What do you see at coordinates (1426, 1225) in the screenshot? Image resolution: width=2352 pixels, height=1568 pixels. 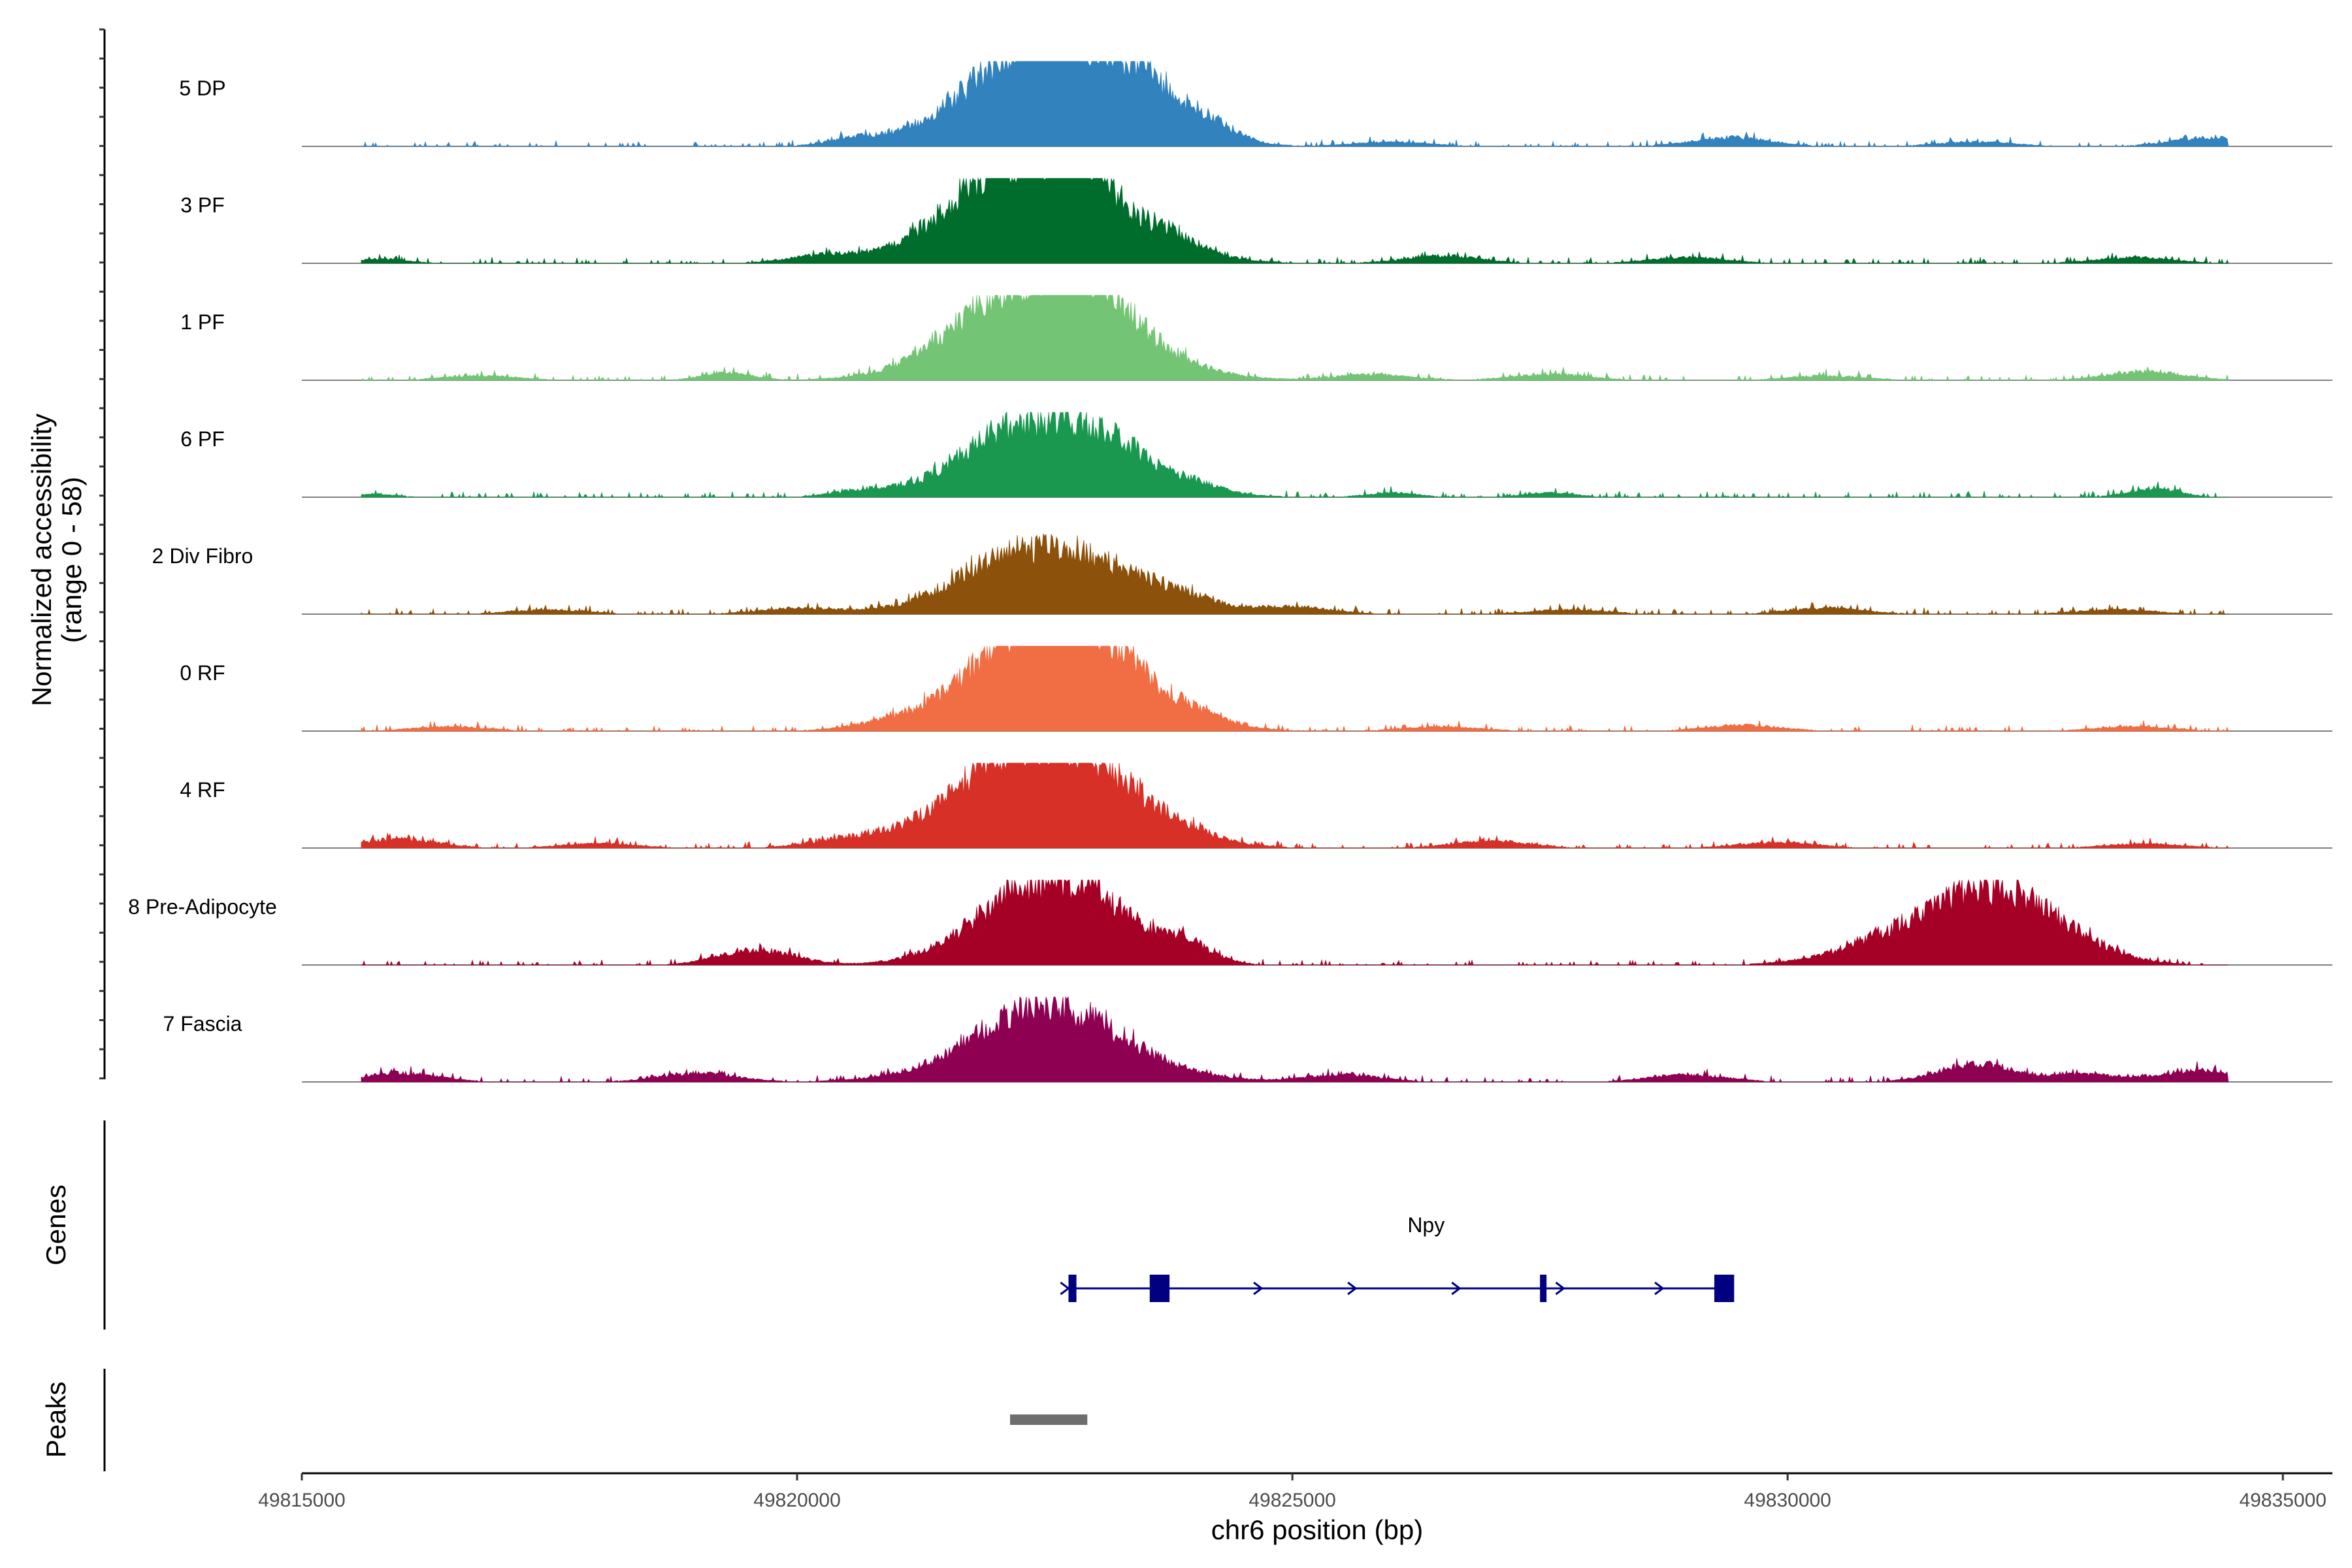 I see `gene-name: Npy` at bounding box center [1426, 1225].